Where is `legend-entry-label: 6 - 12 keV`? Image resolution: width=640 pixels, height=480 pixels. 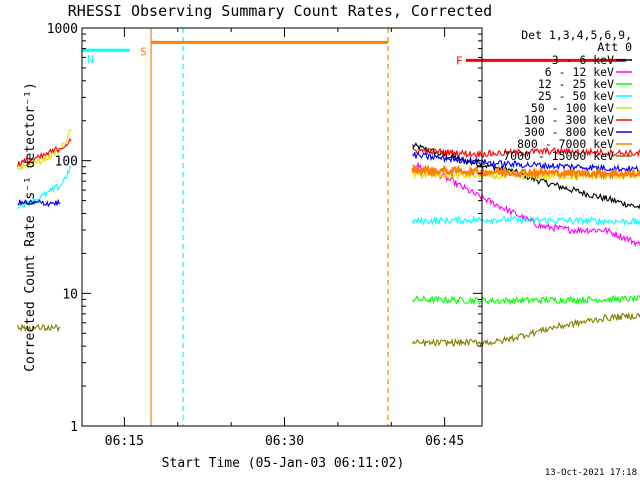
legend-entry-label: 6 - 12 keV is located at coordinates (579, 72).